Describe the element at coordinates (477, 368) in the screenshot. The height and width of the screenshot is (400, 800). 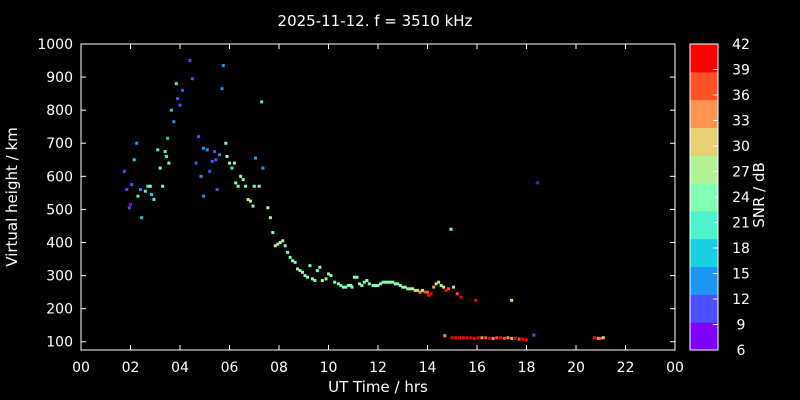
I see `x-tick-label: 16` at that location.